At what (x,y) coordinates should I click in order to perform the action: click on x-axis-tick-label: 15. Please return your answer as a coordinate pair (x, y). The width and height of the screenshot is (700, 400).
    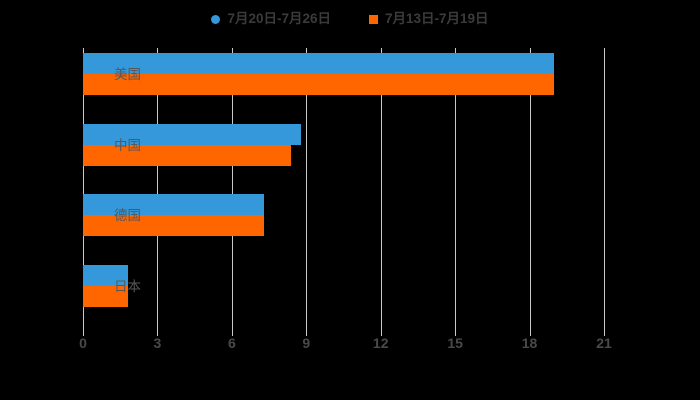
    Looking at the image, I should click on (455, 343).